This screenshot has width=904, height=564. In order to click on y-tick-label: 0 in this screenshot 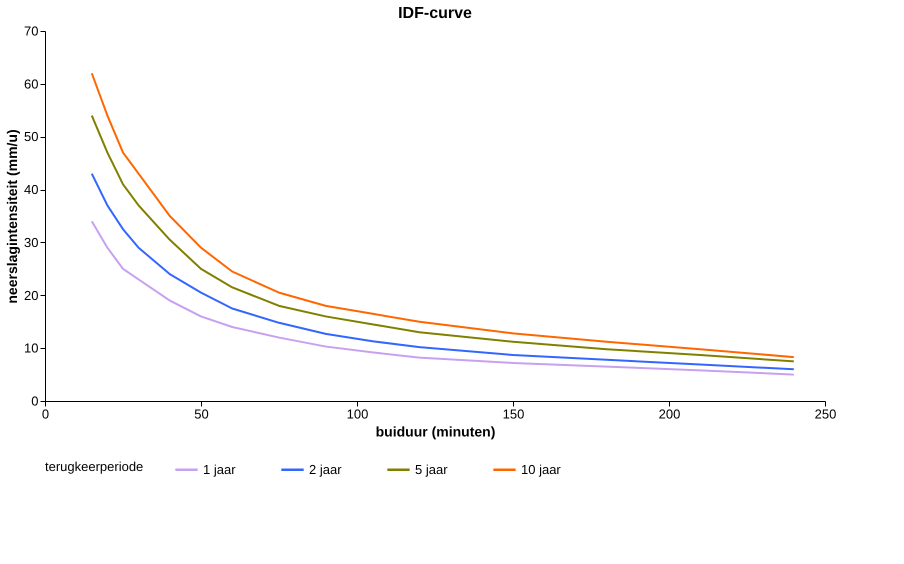, I will do `click(34, 401)`.